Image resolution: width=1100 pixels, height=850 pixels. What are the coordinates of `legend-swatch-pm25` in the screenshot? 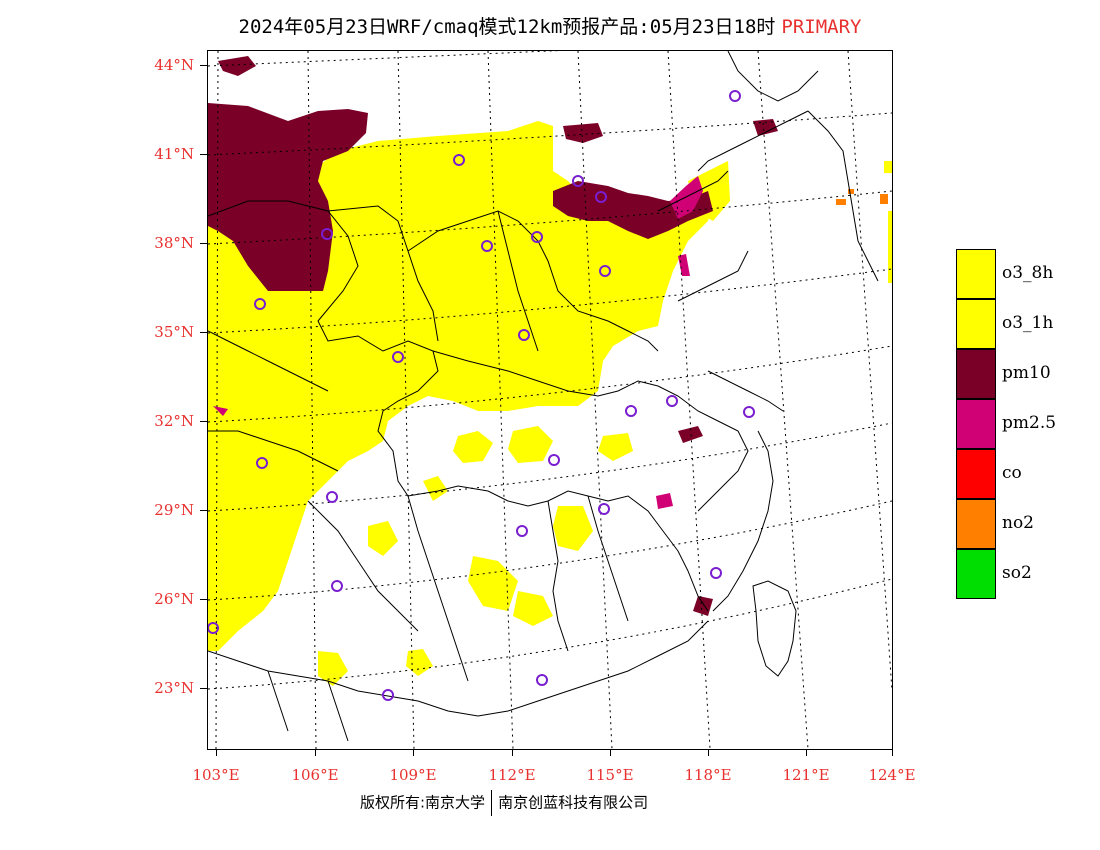 It's located at (976, 424).